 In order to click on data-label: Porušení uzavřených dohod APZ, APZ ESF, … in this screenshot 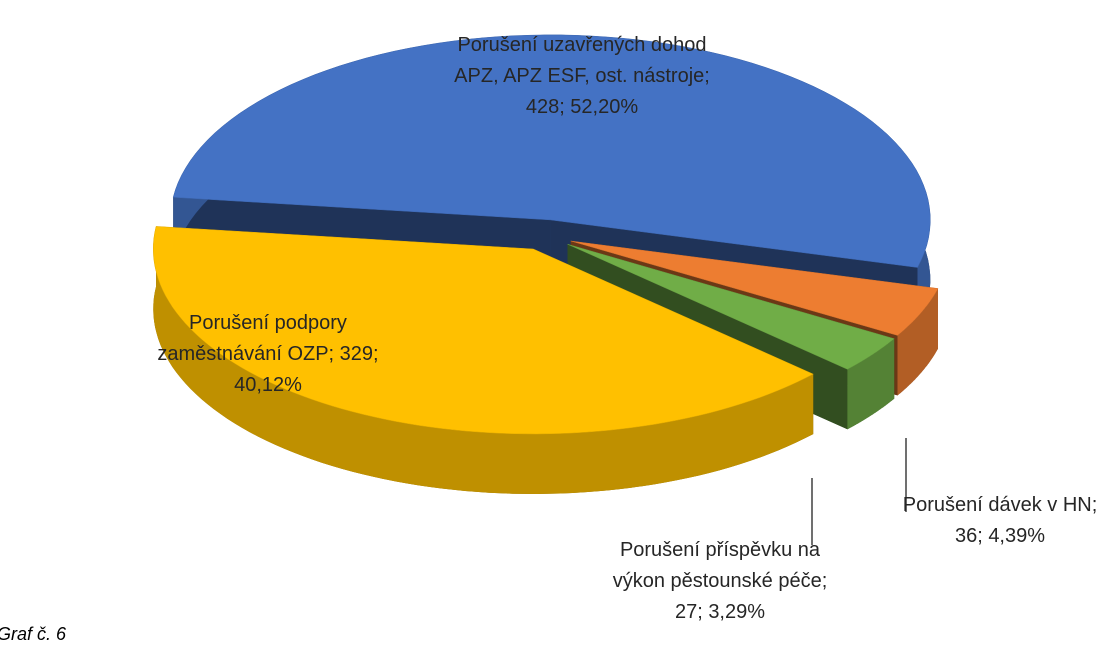, I will do `click(582, 76)`.